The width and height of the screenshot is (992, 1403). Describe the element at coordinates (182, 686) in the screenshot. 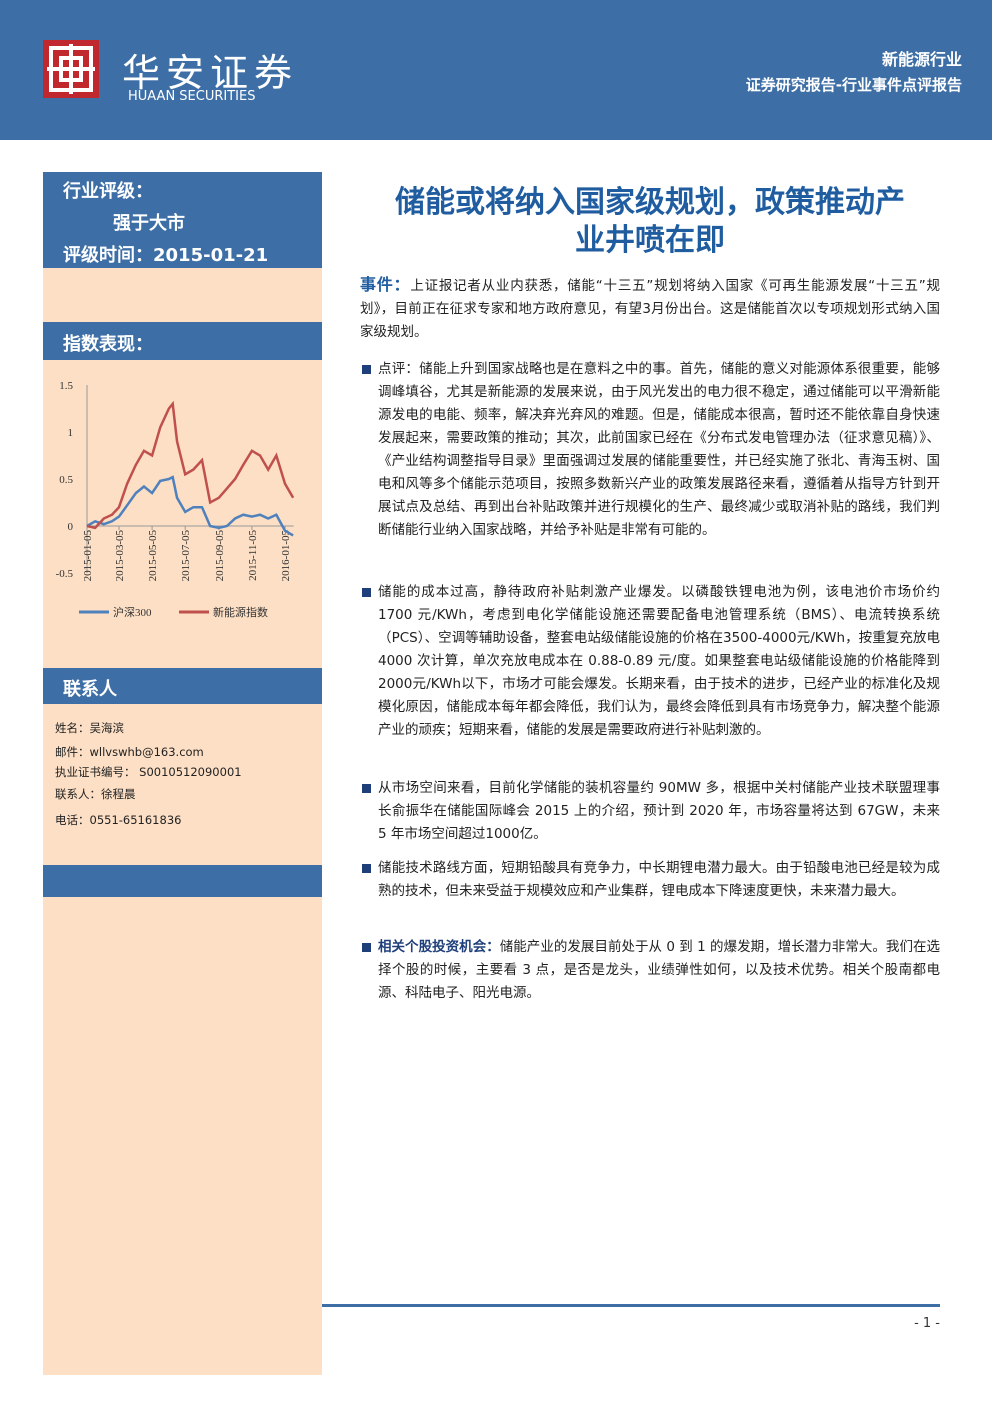

I see `contact-bar` at that location.